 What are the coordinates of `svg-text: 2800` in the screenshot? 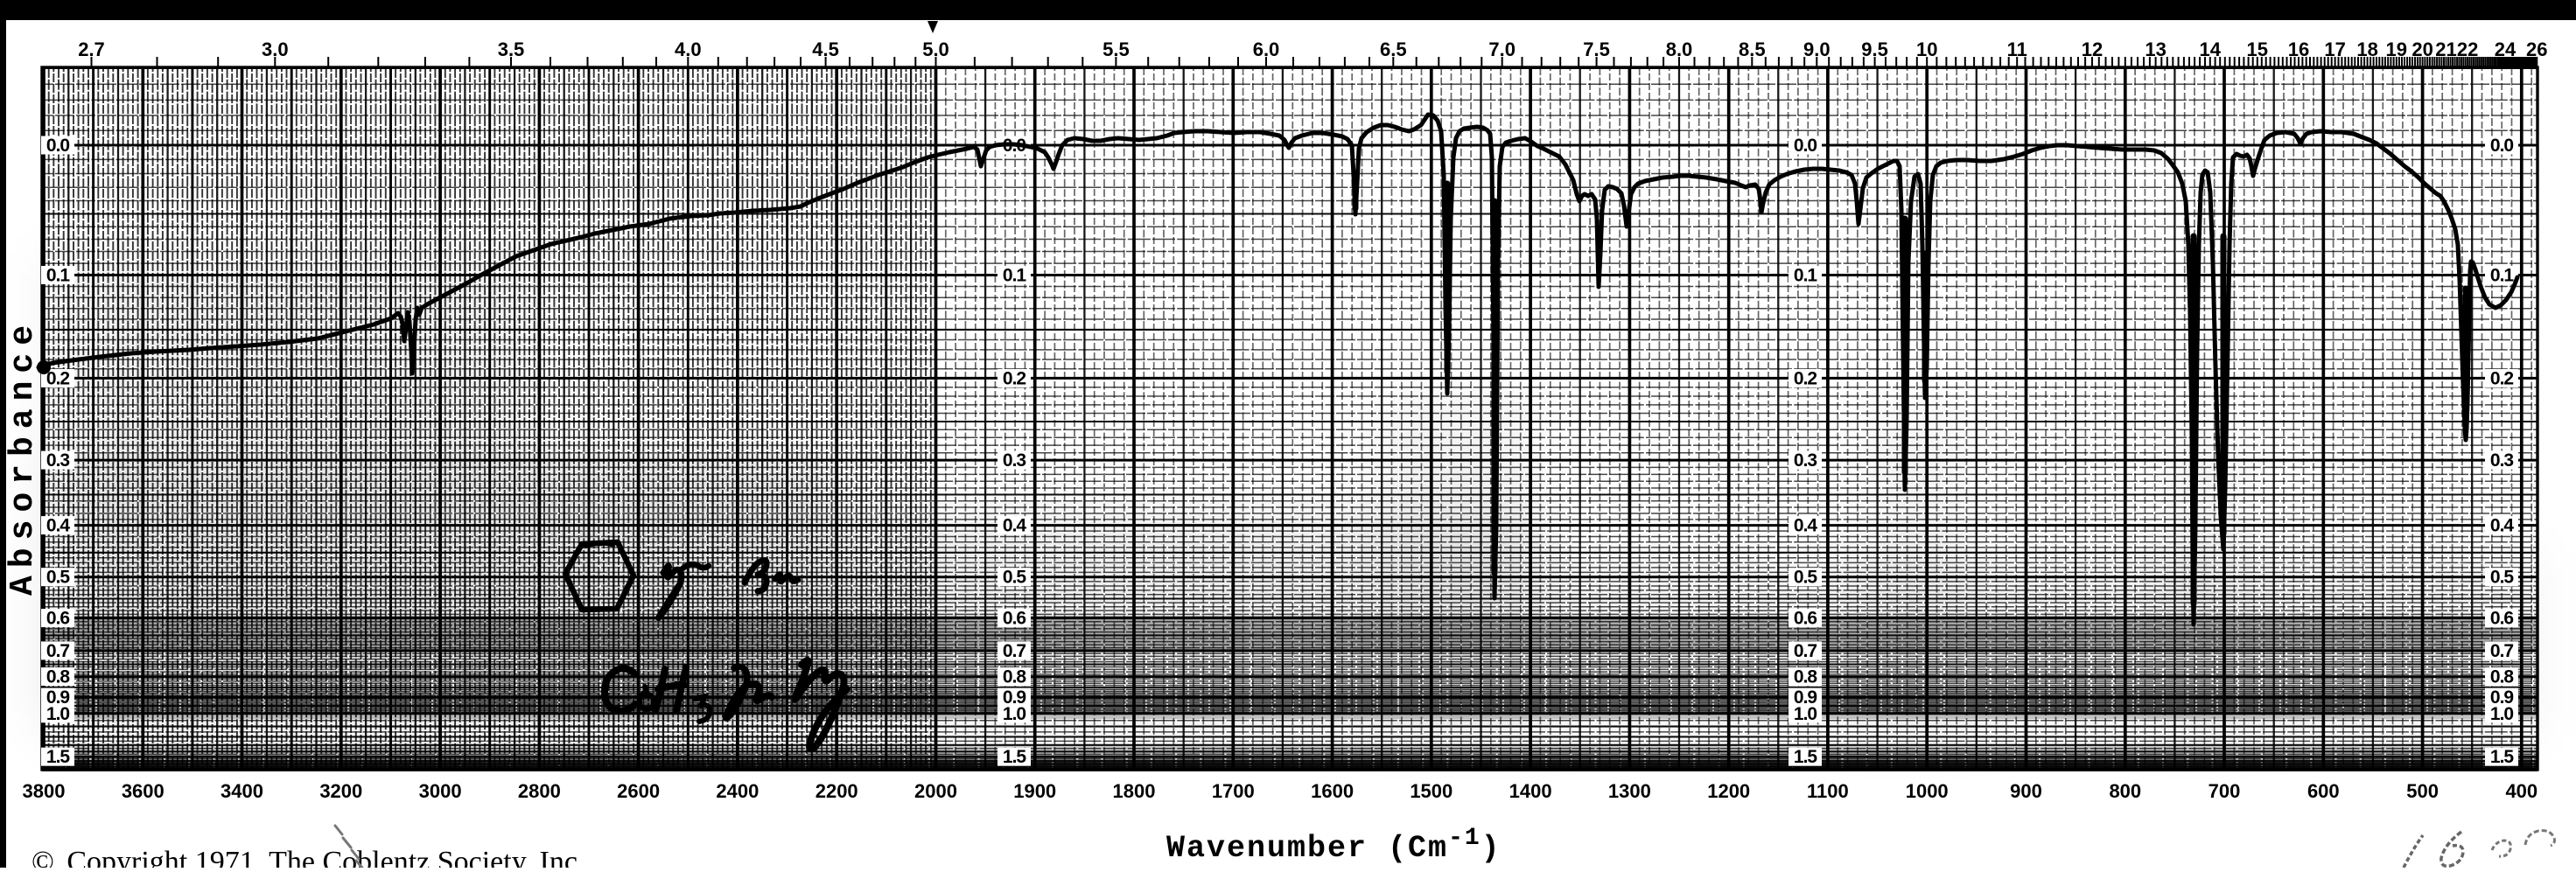 It's located at (539, 791).